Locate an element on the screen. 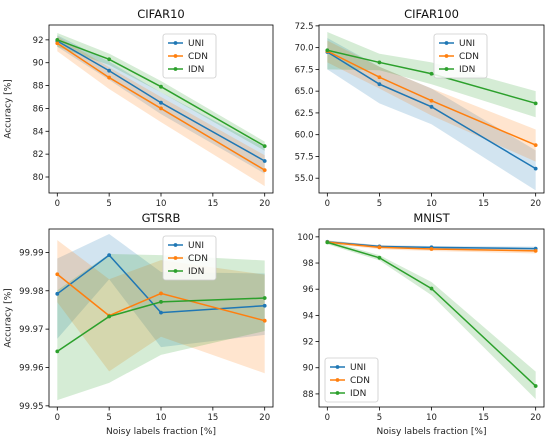 Image resolution: width=550 pixels, height=439 pixels. y-tick-label: 67.5 is located at coordinates (304, 70).